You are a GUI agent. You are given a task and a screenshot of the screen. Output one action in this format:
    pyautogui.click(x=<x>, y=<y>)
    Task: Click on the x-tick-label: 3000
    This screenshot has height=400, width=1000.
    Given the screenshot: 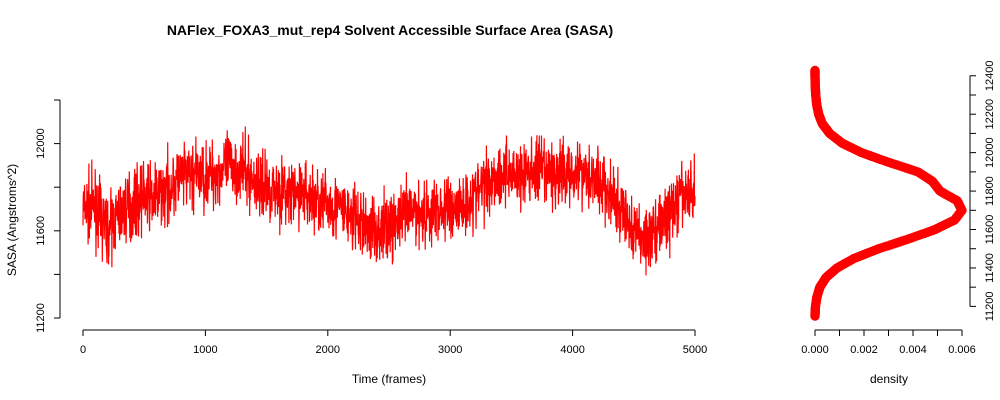 What is the action you would take?
    pyautogui.click(x=450, y=350)
    